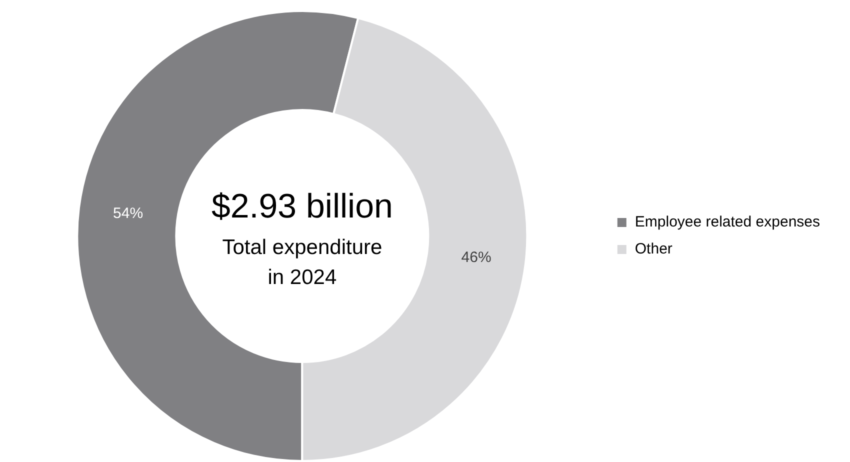 This screenshot has width=850, height=462. What do you see at coordinates (727, 222) in the screenshot?
I see `legend-label: Employee related expenses` at bounding box center [727, 222].